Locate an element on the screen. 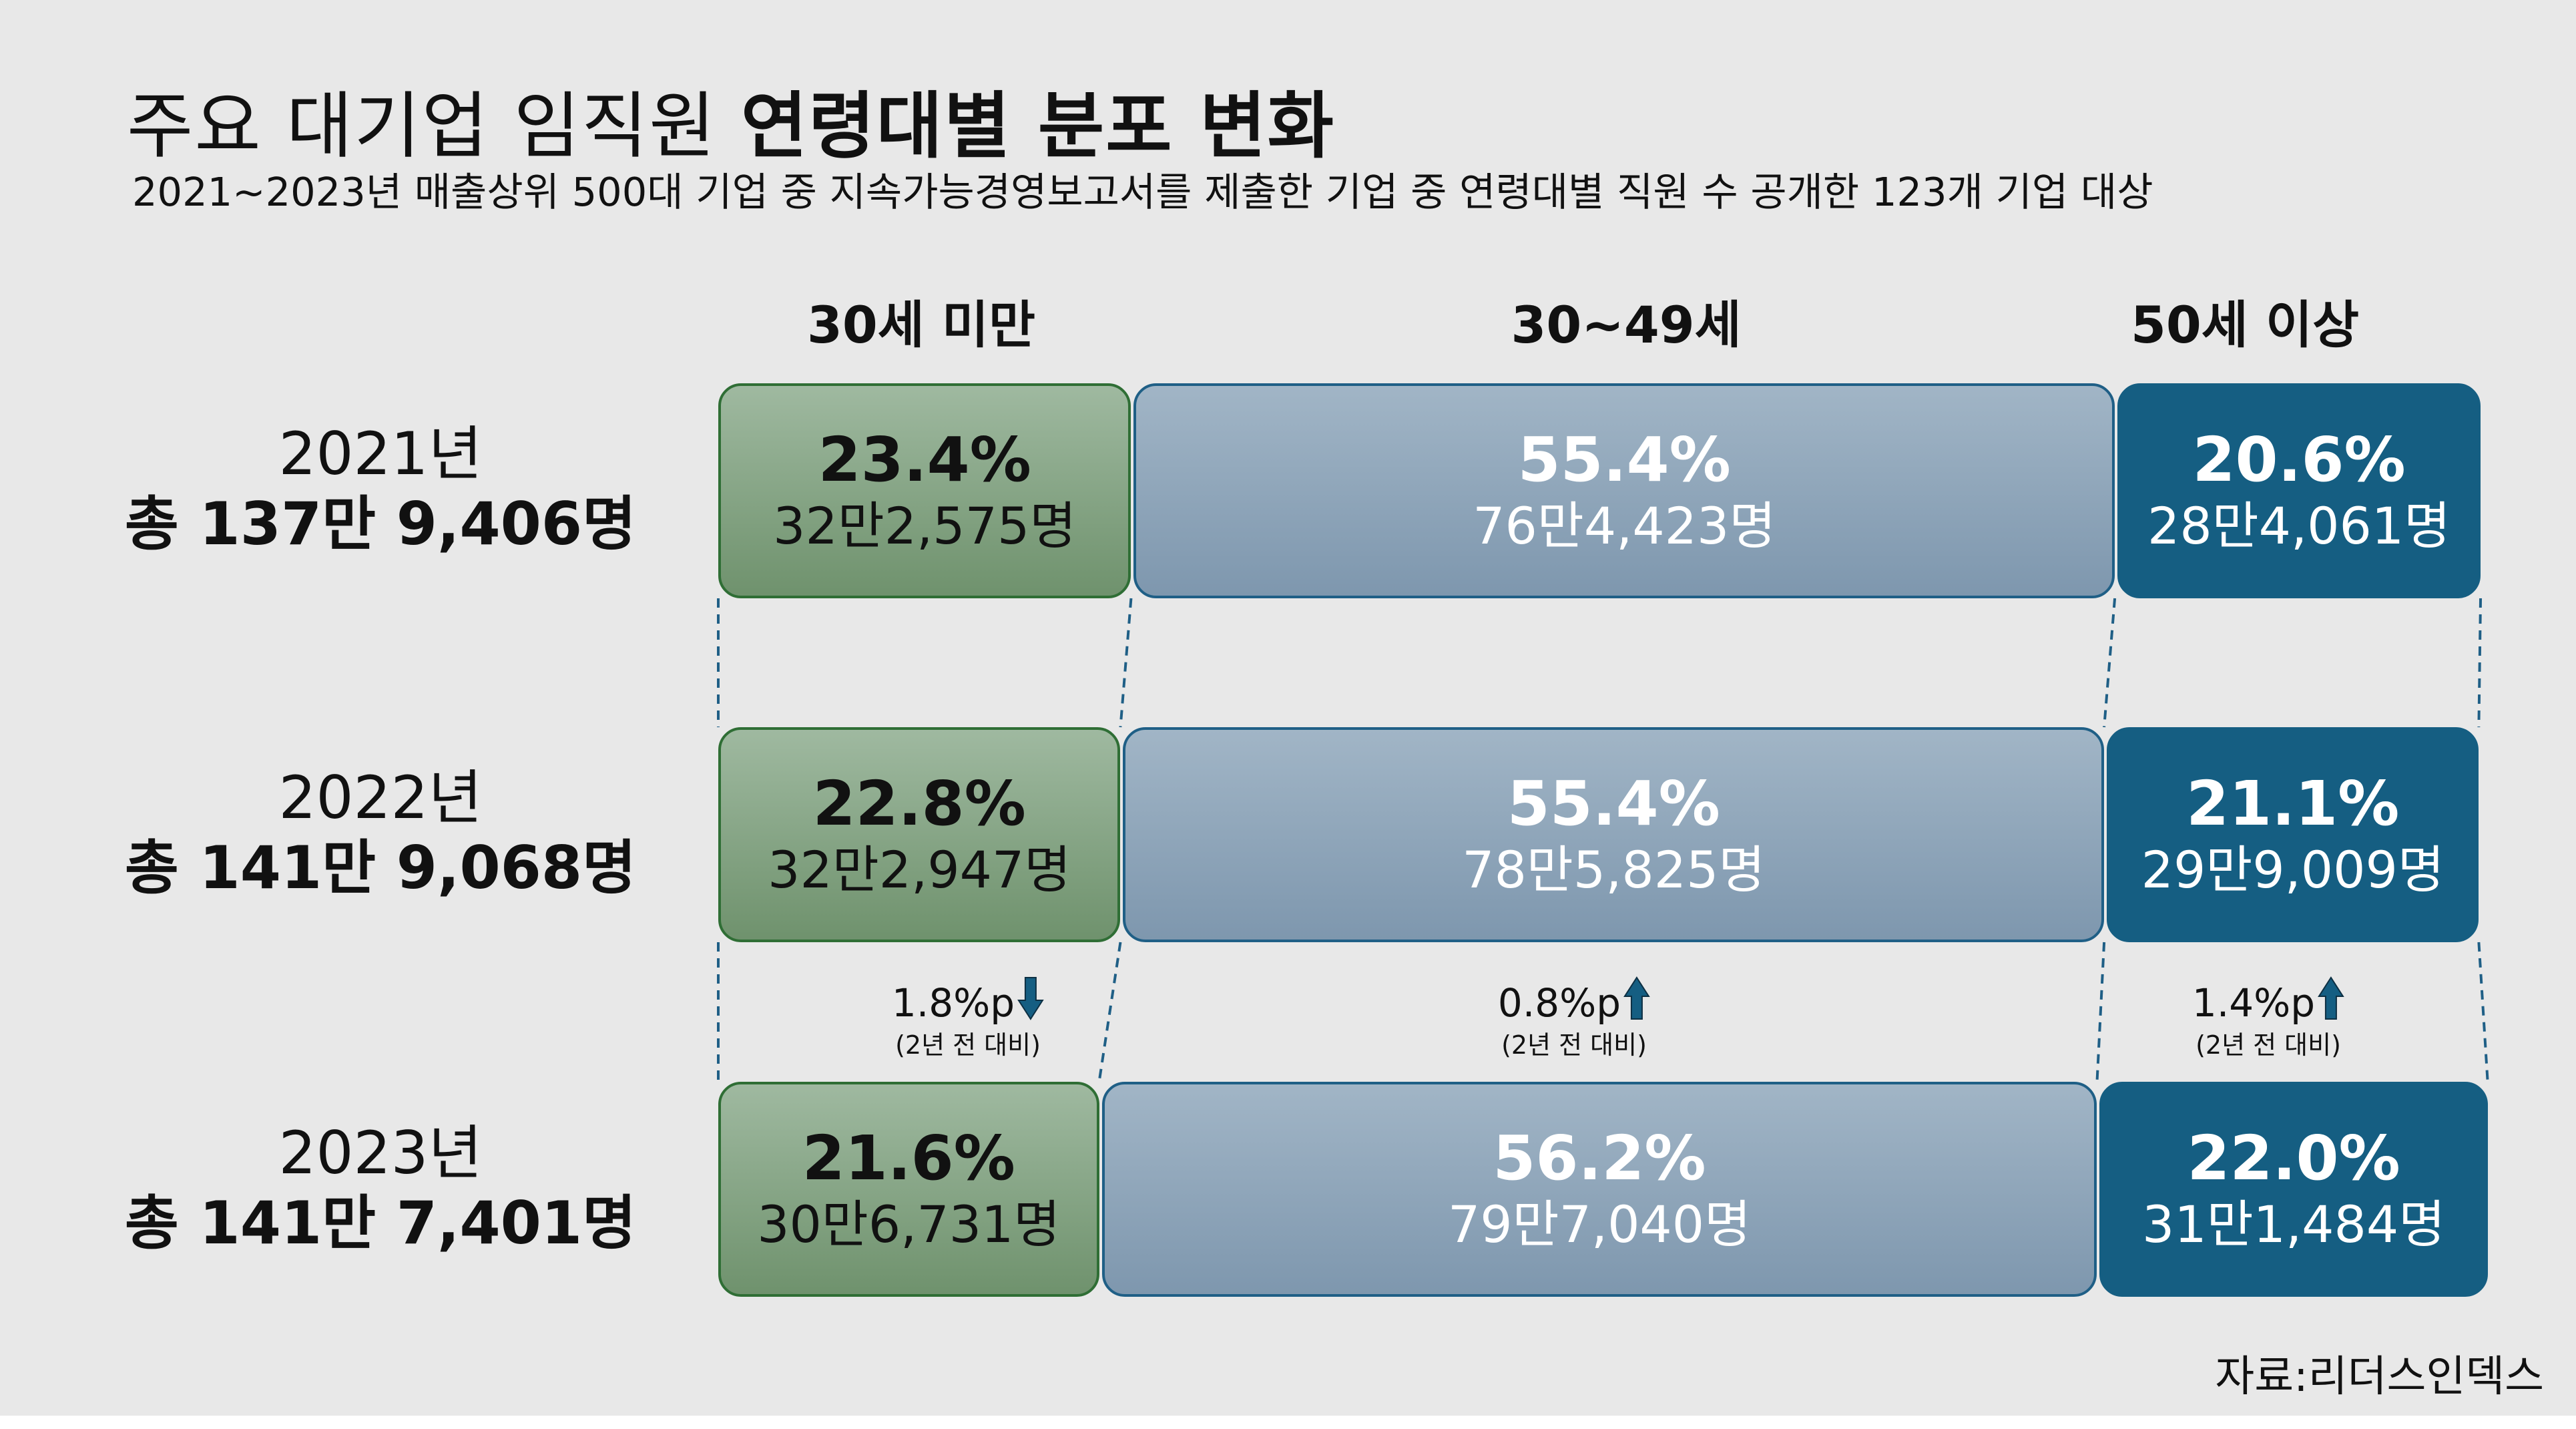 The width and height of the screenshot is (2576, 1429). bar-segment-under30: 22.8% 32만2,947명 is located at coordinates (919, 835).